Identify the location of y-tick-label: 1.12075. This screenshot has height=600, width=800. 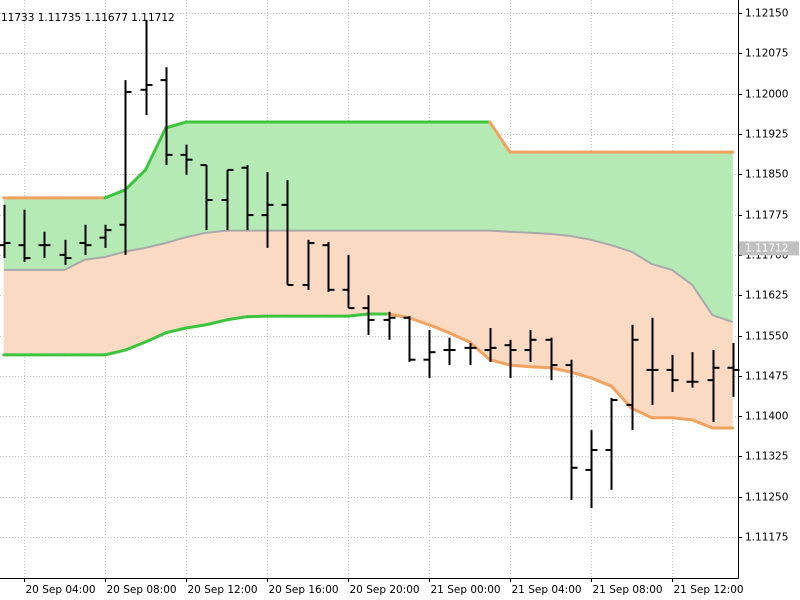
(766, 54).